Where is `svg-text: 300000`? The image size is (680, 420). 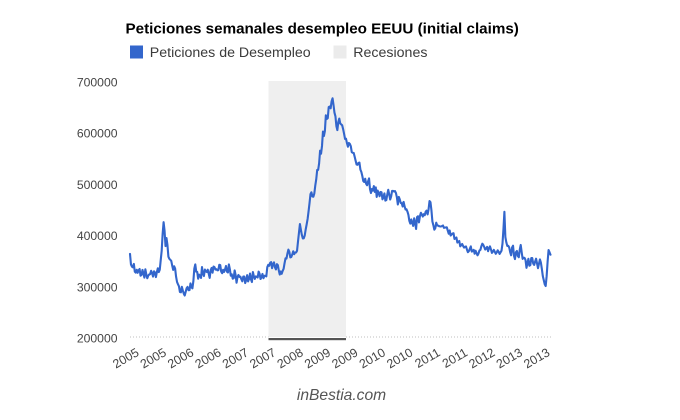 svg-text: 300000 is located at coordinates (97, 287).